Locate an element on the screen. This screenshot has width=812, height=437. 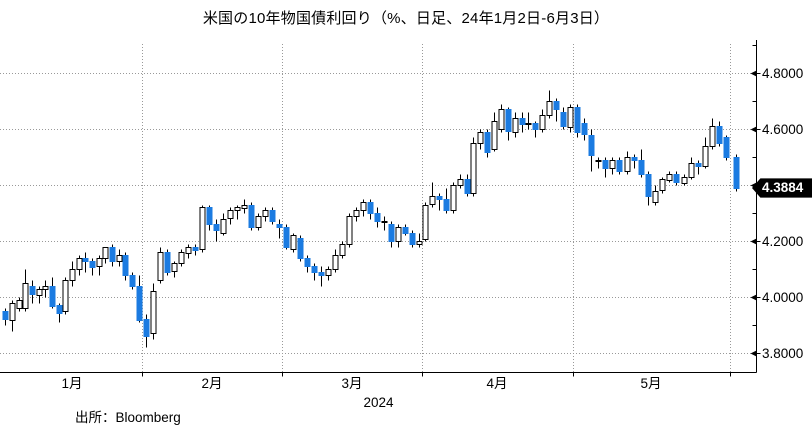
y-axis-label-4.8: 4.8000 is located at coordinates (783, 73).